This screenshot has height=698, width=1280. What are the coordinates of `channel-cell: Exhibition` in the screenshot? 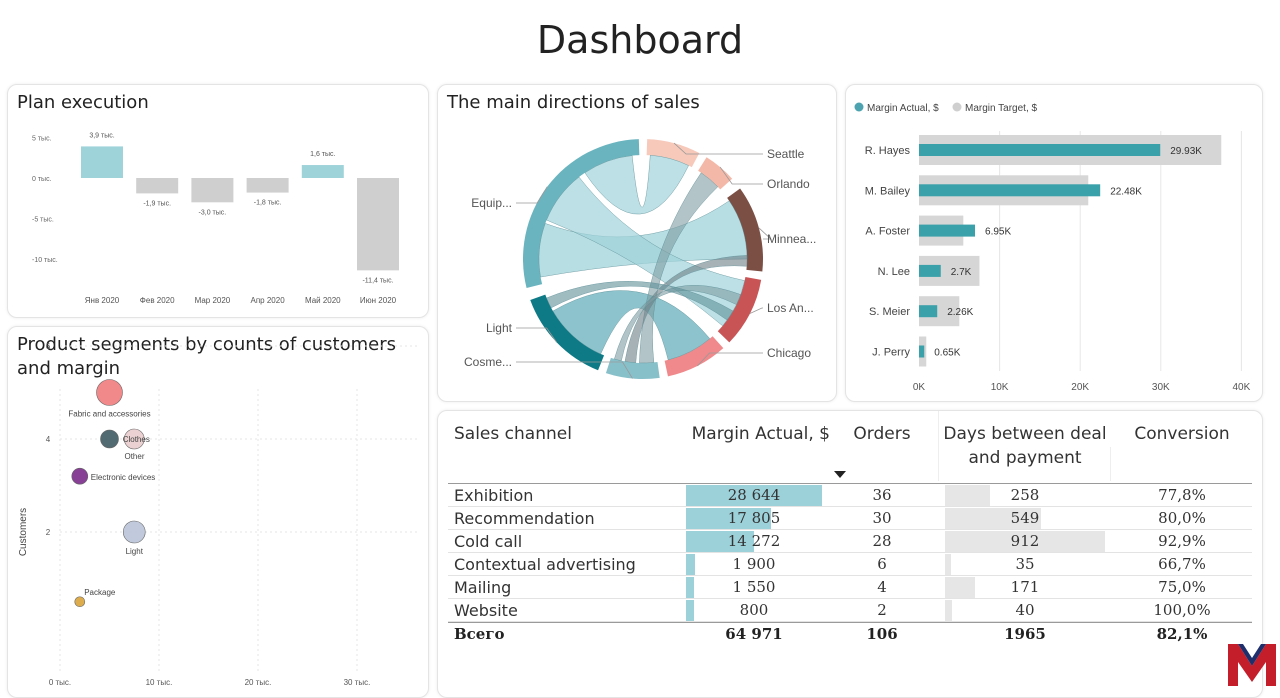 It's located at (494, 495).